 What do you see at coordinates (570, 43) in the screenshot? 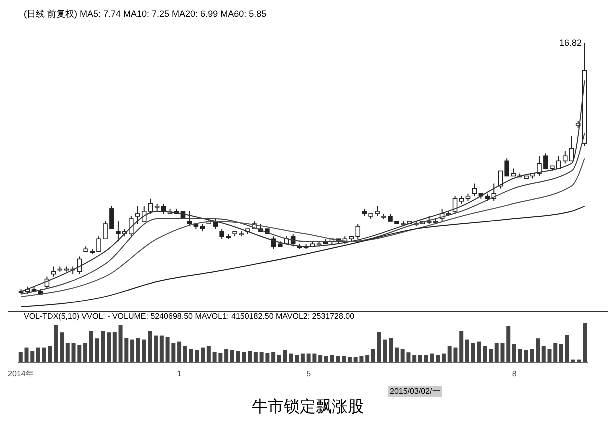
I see `annotation: 16.82` at bounding box center [570, 43].